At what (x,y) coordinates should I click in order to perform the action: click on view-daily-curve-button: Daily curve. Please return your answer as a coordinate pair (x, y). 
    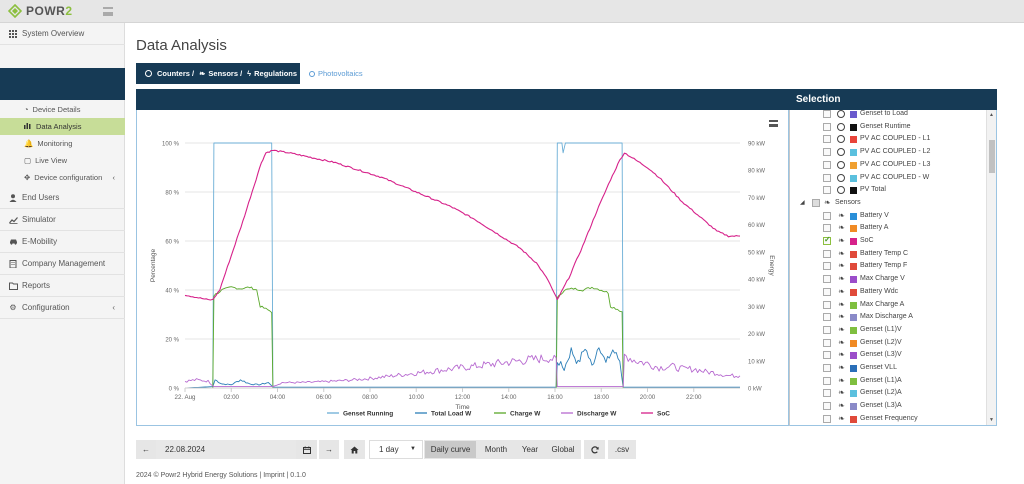
    Looking at the image, I should click on (450, 449).